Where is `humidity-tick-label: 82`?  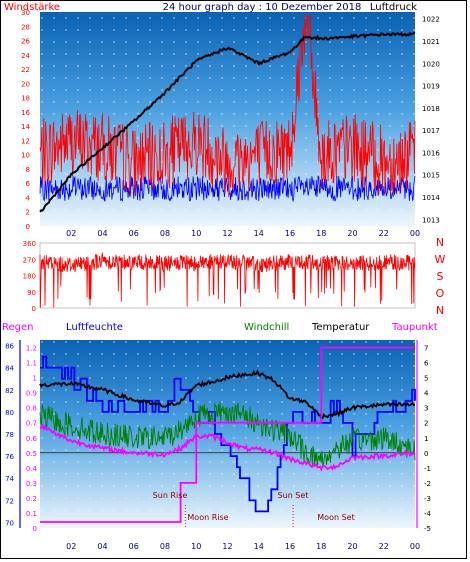
humidity-tick-label: 82 is located at coordinates (9, 391).